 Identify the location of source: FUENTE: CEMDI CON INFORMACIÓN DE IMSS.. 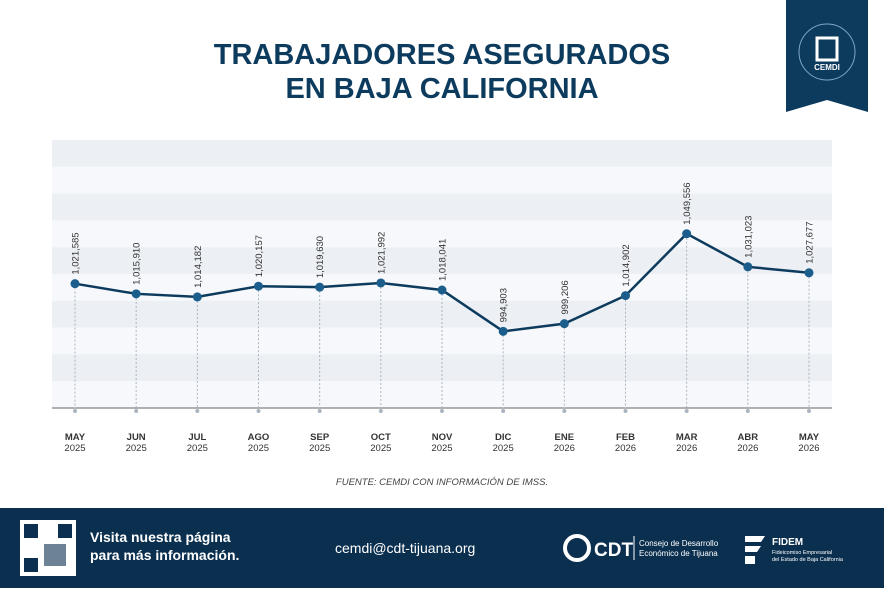
(442, 482).